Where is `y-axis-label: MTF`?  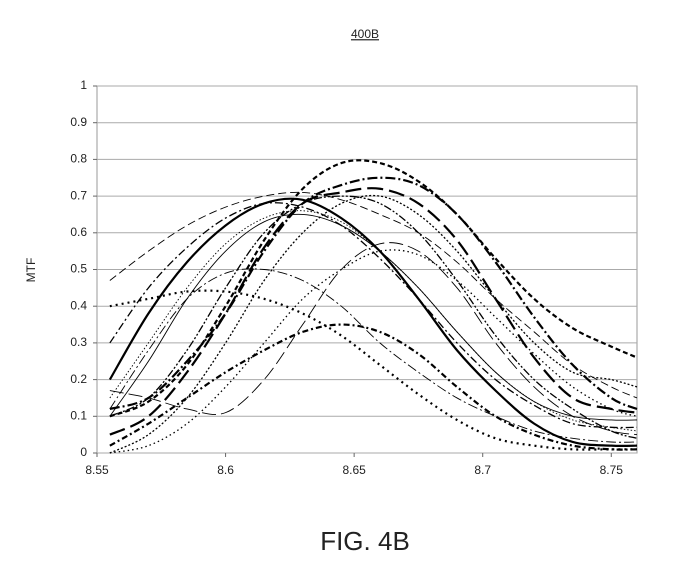 y-axis-label: MTF is located at coordinates (31, 270).